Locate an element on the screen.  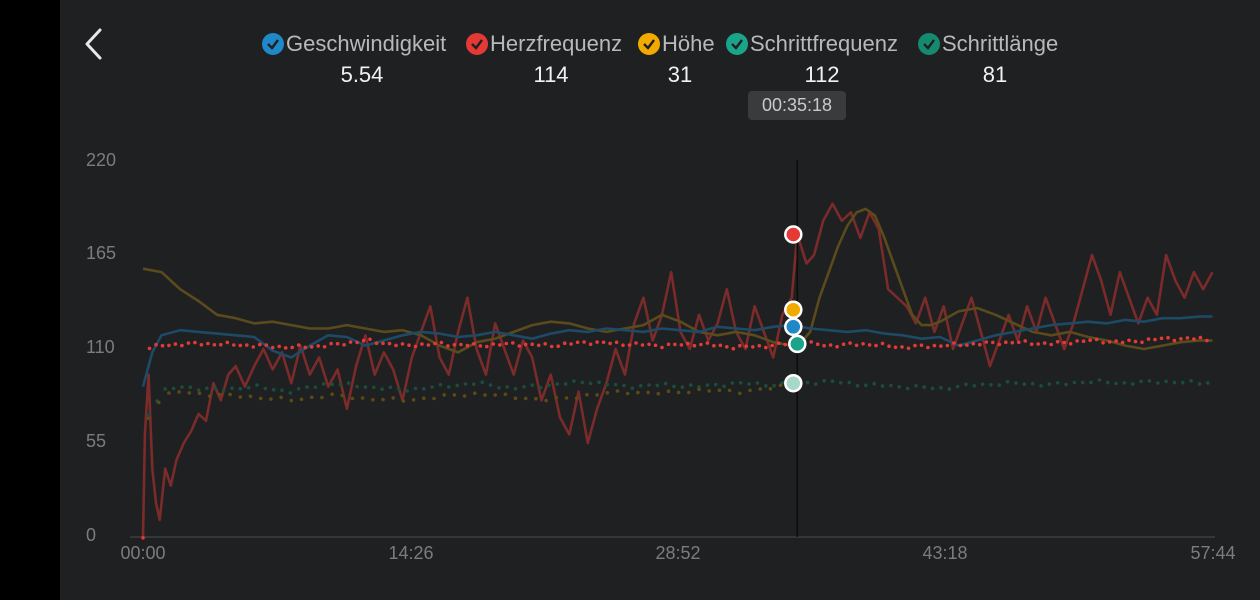
x-tick-label: 57:44 is located at coordinates (1213, 553).